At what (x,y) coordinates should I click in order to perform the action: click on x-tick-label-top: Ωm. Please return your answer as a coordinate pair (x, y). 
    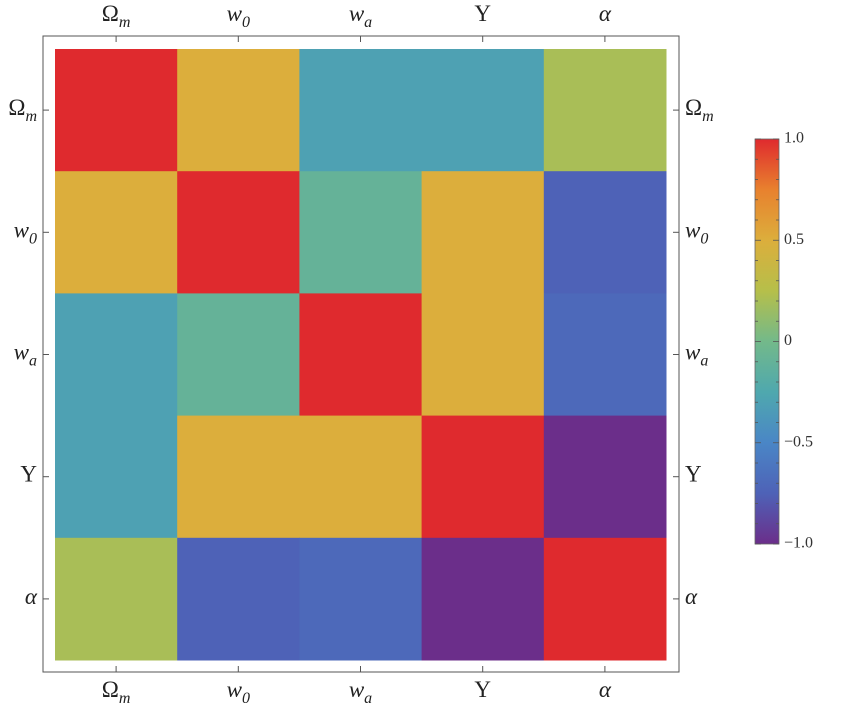
    Looking at the image, I should click on (116, 15).